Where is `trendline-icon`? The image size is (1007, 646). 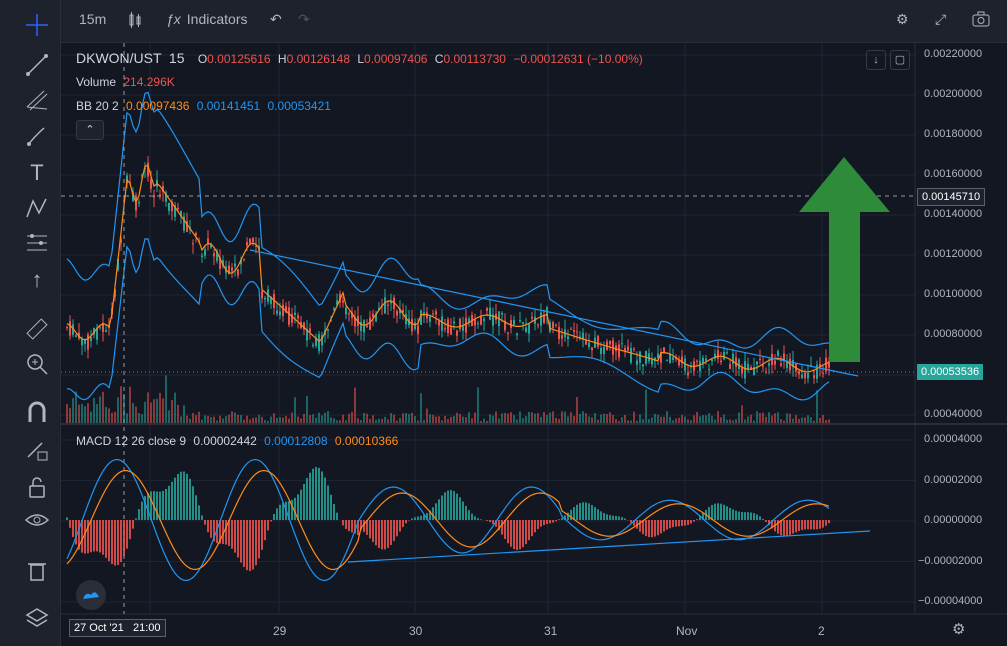 trendline-icon is located at coordinates (37, 65).